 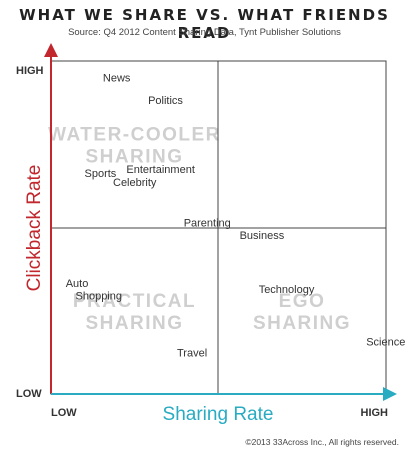 What do you see at coordinates (302, 301) in the screenshot?
I see `quadrant-label-bottom-right-line-1: EGO` at bounding box center [302, 301].